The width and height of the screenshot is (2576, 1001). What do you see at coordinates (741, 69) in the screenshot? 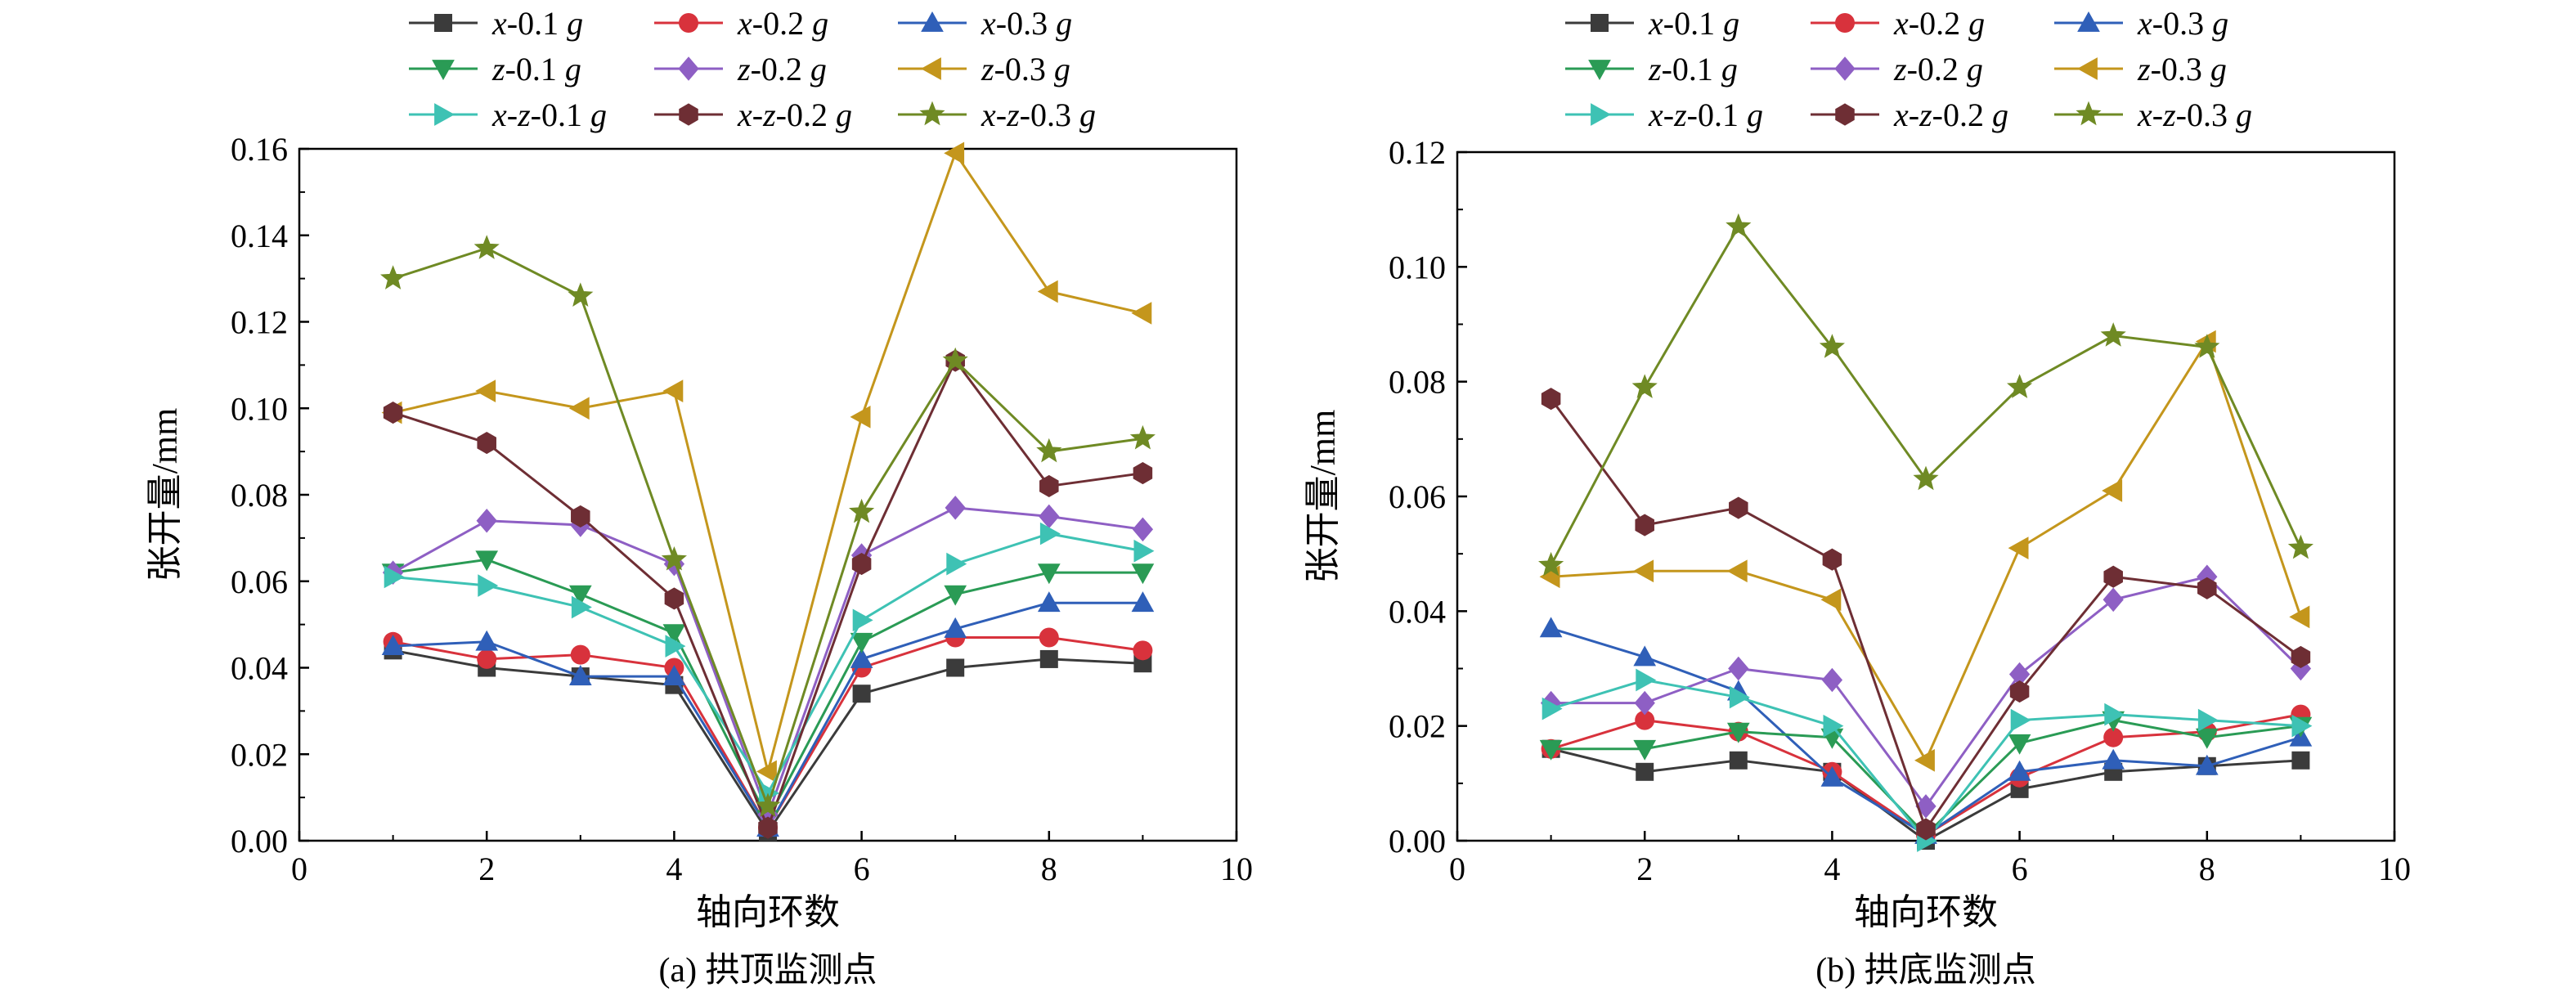
I see `legend-item: z-0.2 g` at bounding box center [741, 69].